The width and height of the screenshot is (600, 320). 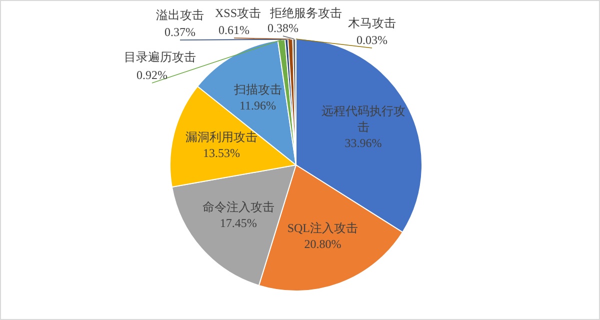 What do you see at coordinates (305, 13) in the screenshot?
I see `slice-label: 拒绝服务攻击` at bounding box center [305, 13].